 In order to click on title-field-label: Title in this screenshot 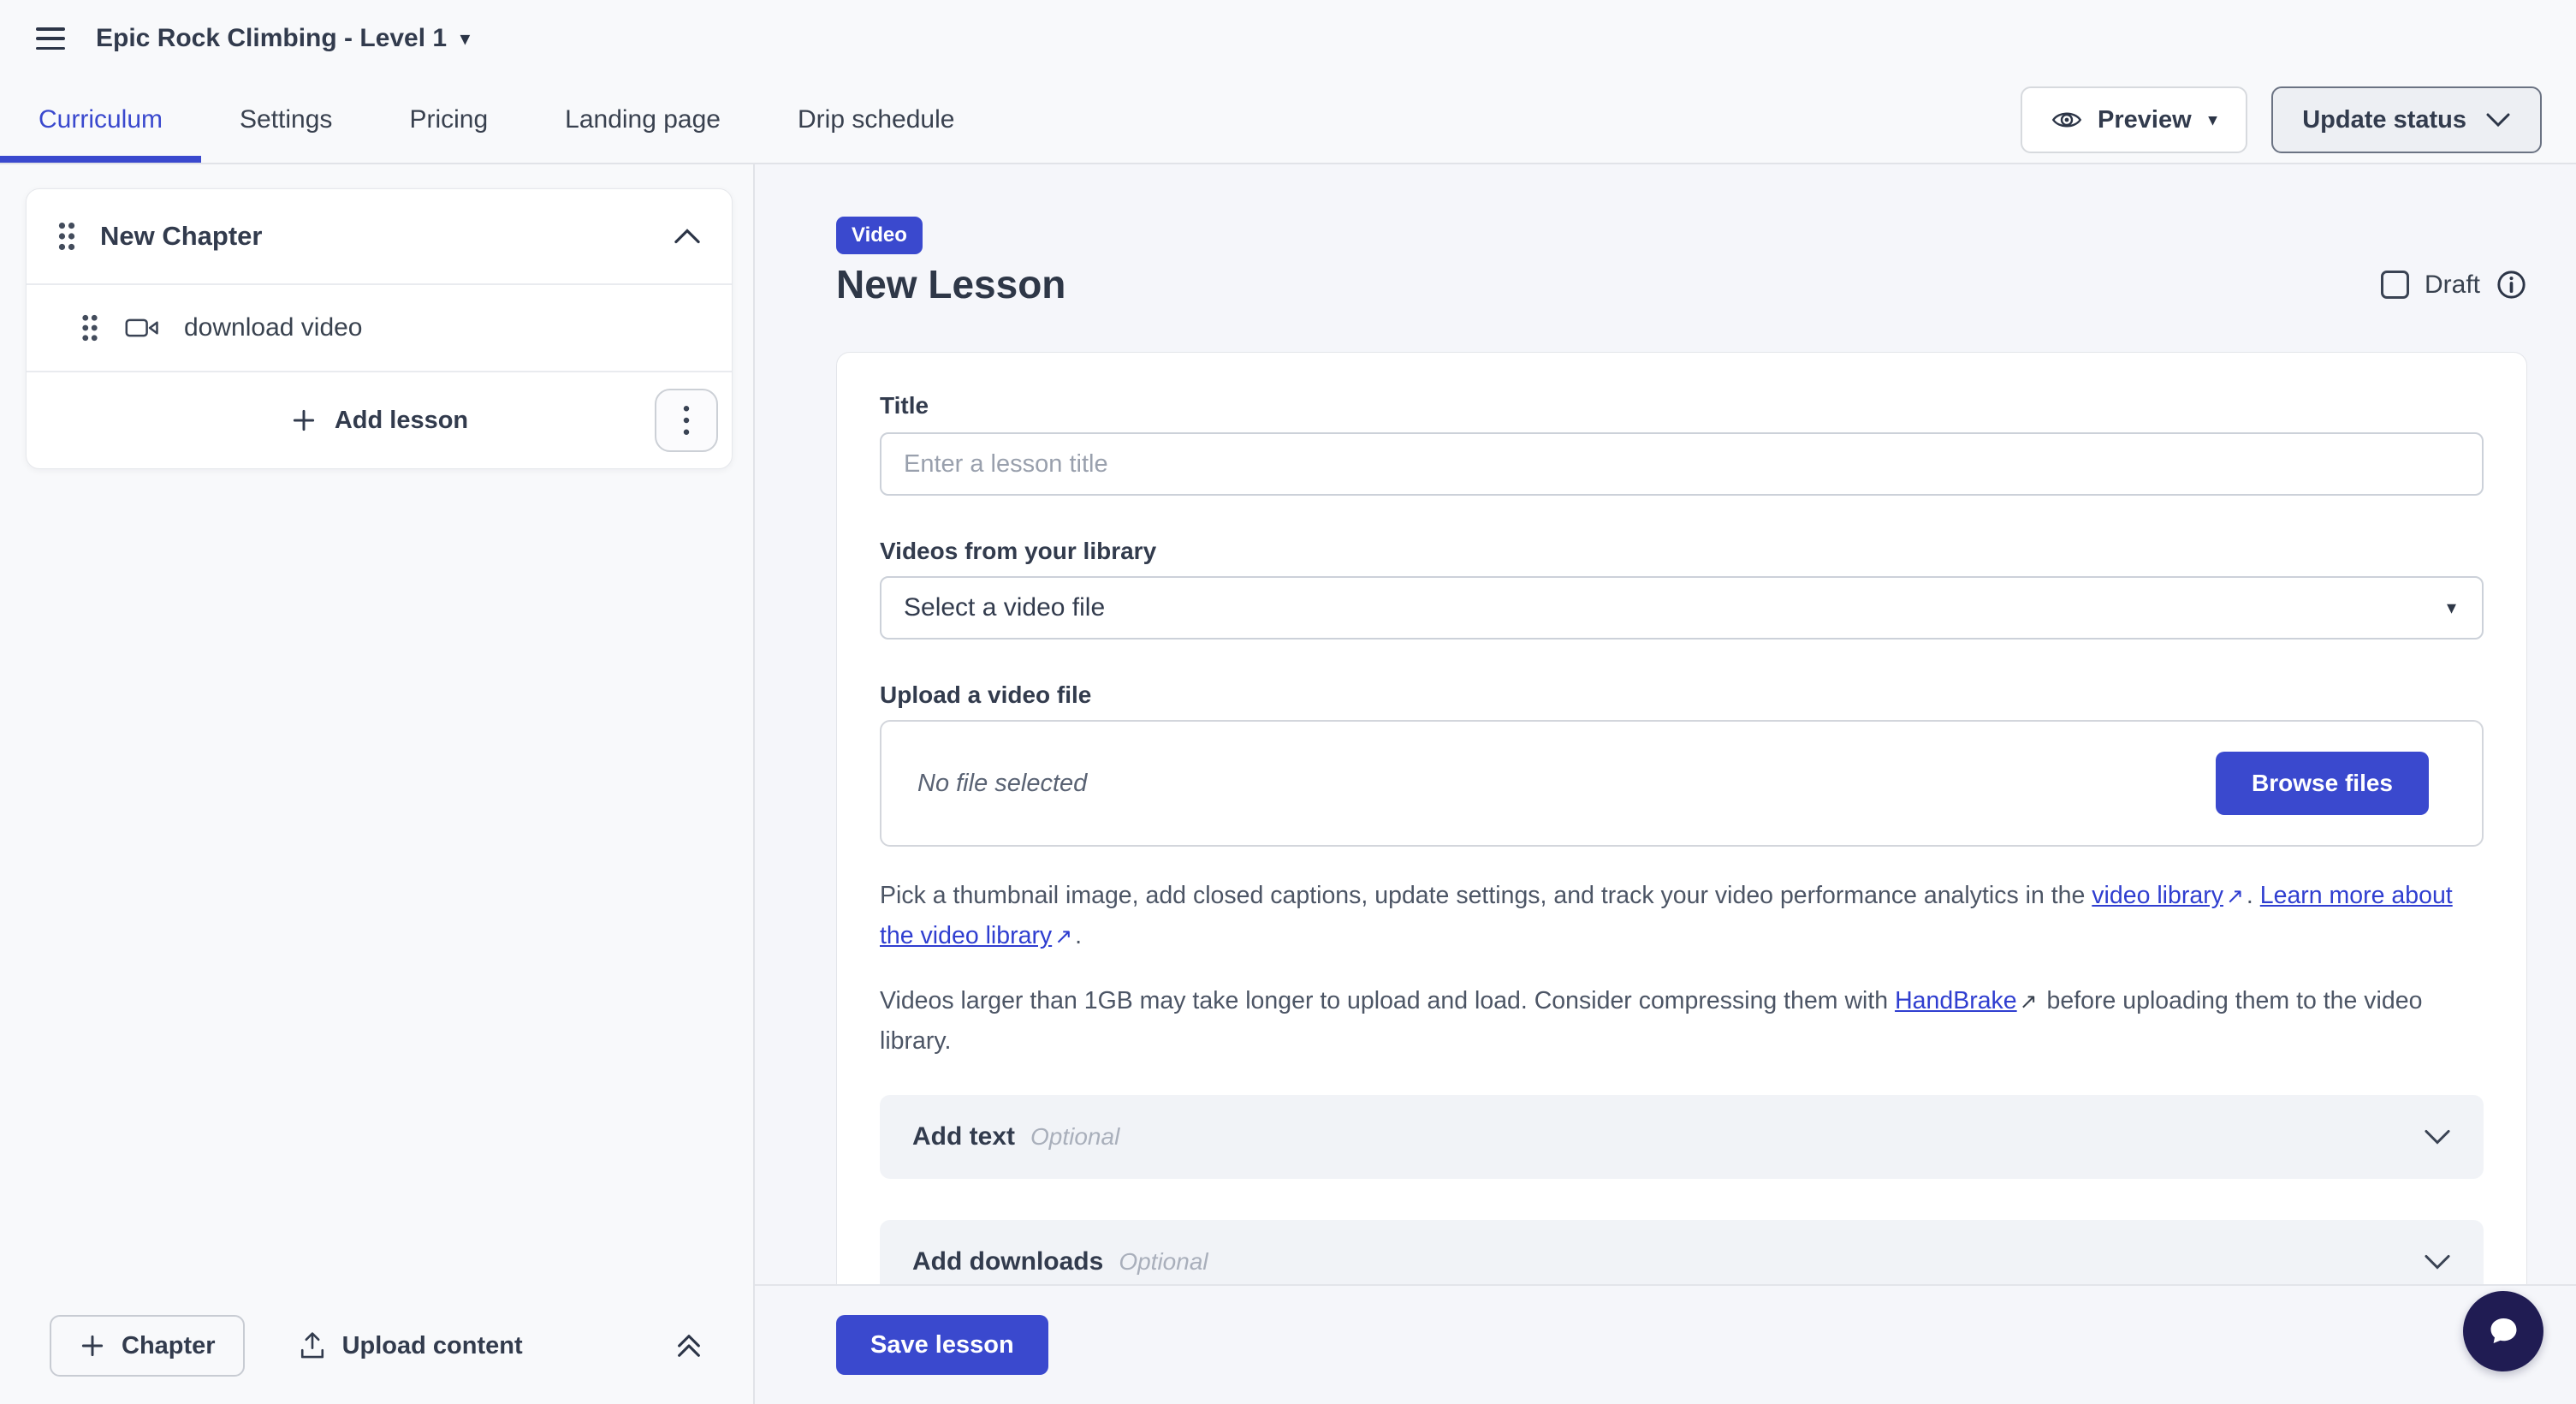, I will do `click(904, 405)`.